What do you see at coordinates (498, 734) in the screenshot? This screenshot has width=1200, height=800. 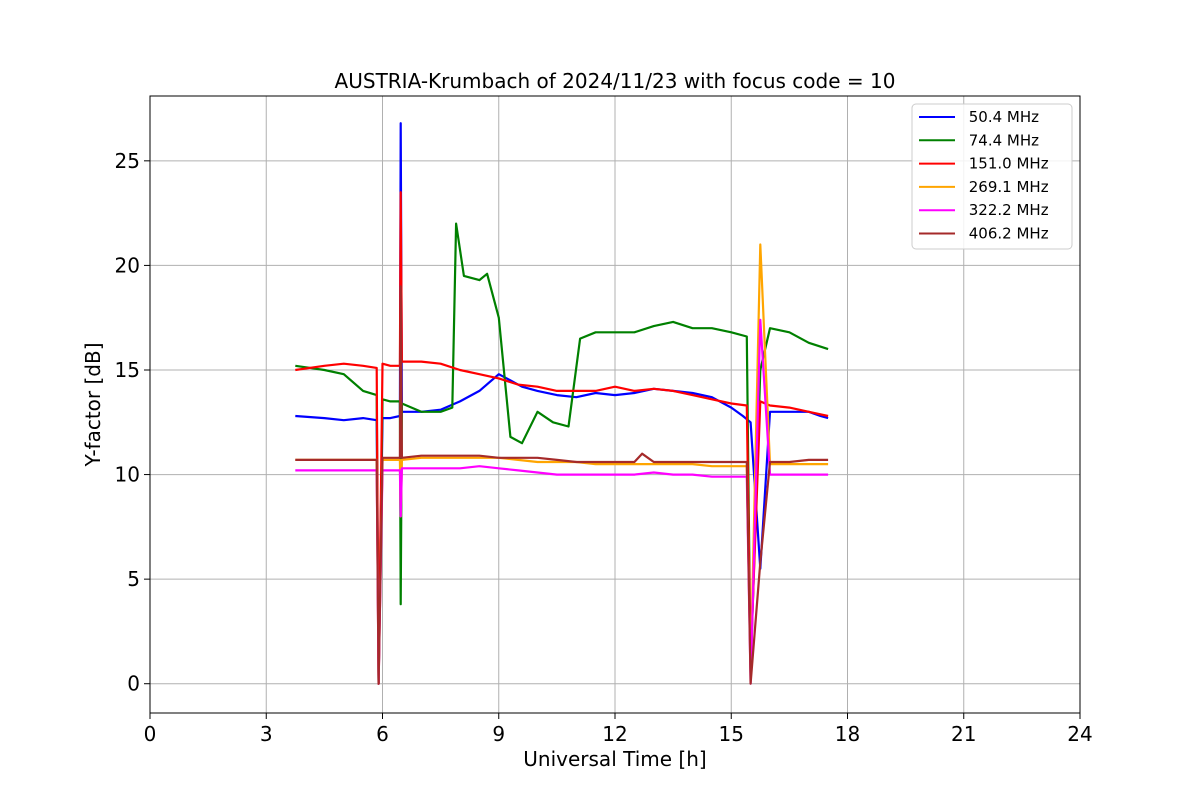 I see `x-tick-label: 9` at bounding box center [498, 734].